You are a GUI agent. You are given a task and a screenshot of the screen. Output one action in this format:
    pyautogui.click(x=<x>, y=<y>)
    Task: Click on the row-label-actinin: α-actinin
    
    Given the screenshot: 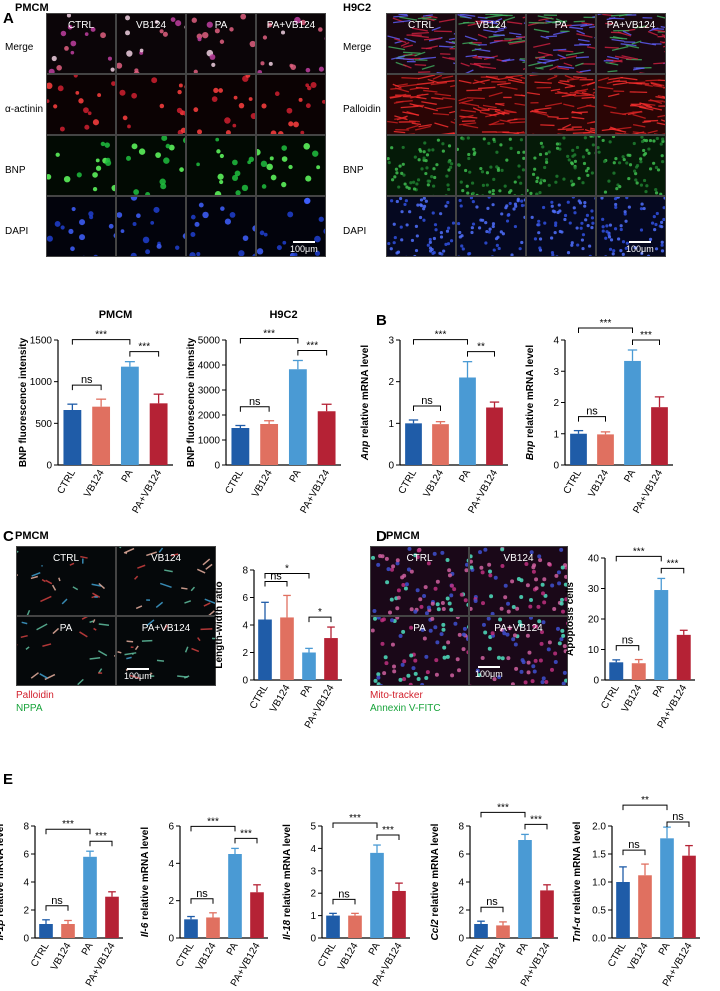 What is the action you would take?
    pyautogui.click(x=24, y=109)
    